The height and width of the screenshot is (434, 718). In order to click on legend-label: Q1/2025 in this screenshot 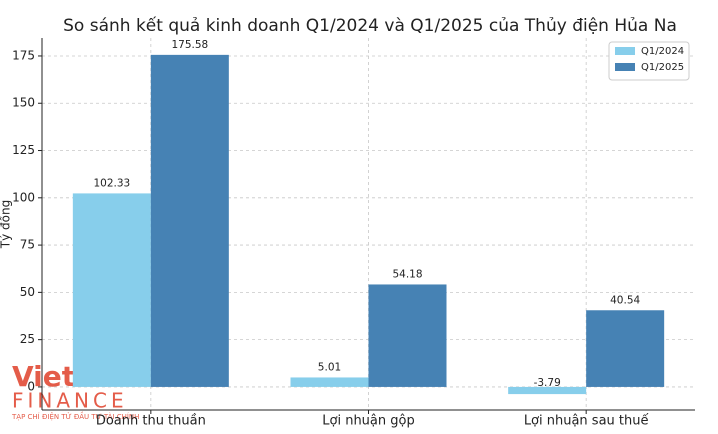, I will do `click(662, 67)`.